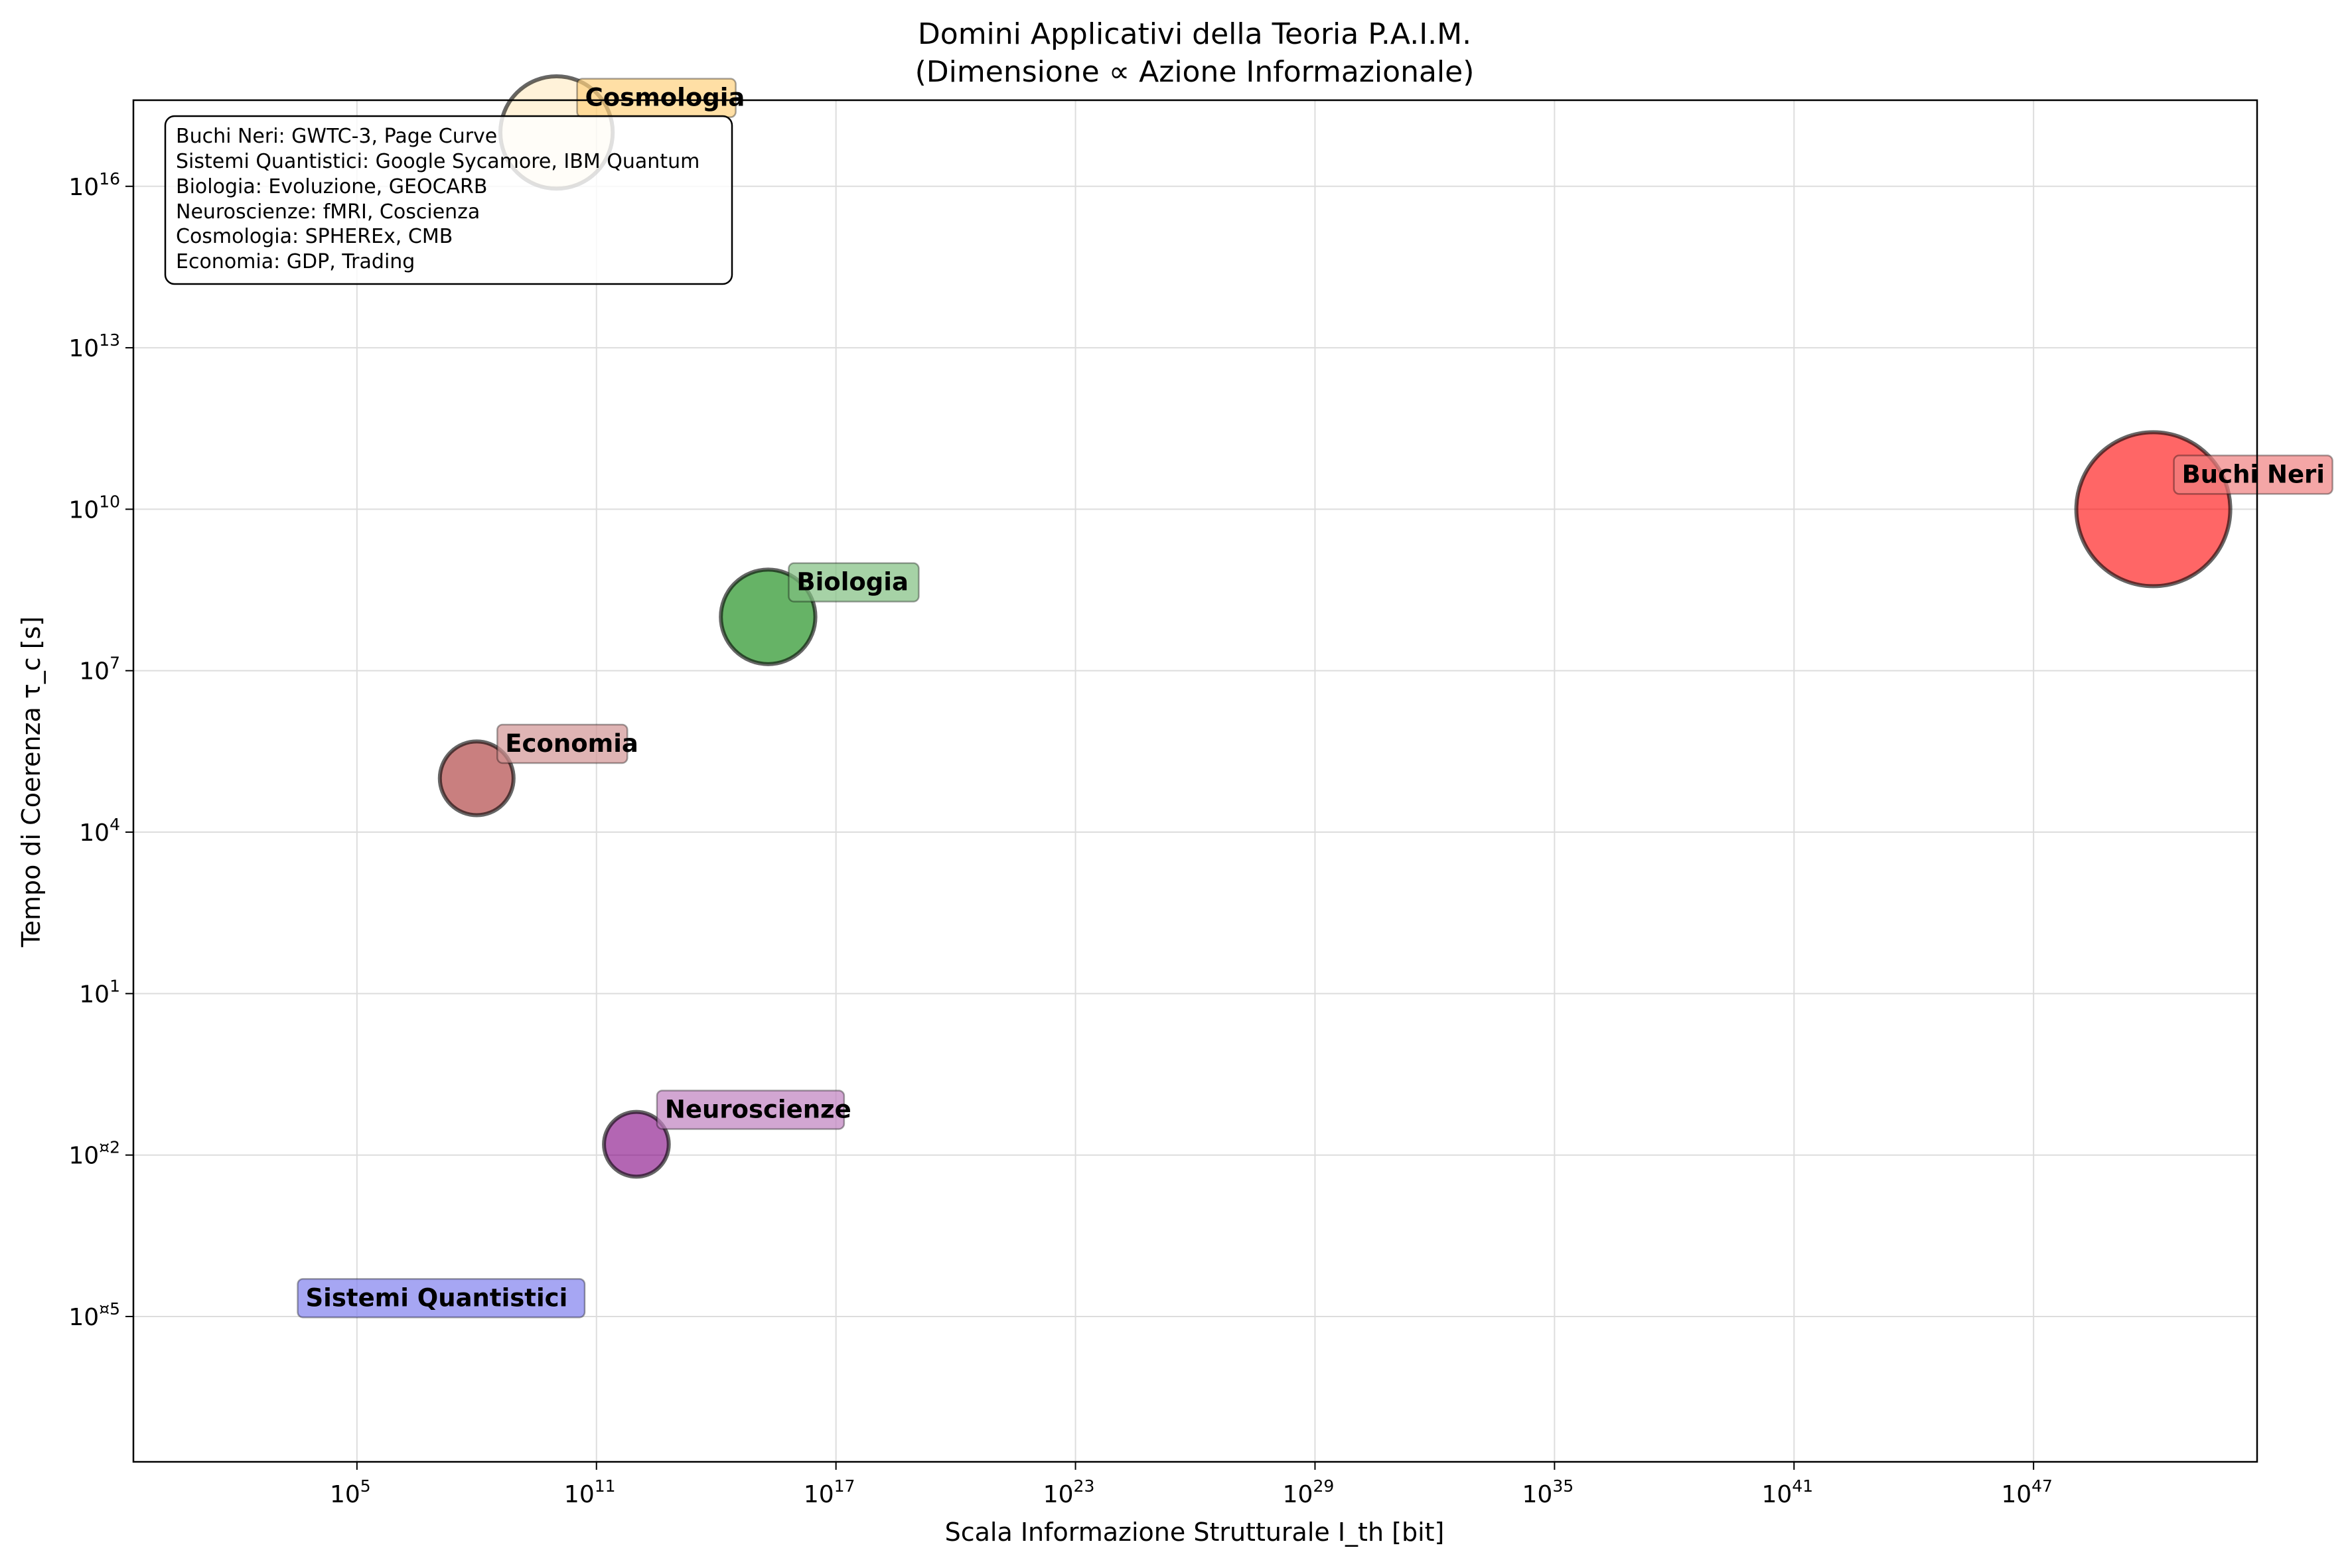  I want to click on bubble-label-text: Sistemi Quantistici, so click(437, 1297).